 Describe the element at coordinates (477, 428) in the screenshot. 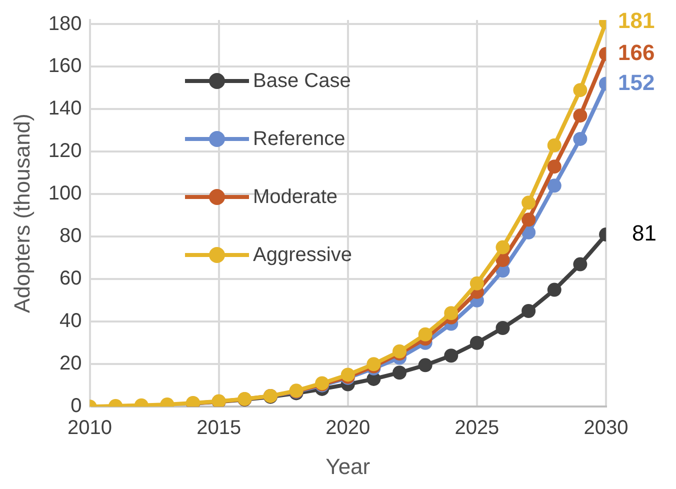

I see `x-tick-label: 2025` at that location.